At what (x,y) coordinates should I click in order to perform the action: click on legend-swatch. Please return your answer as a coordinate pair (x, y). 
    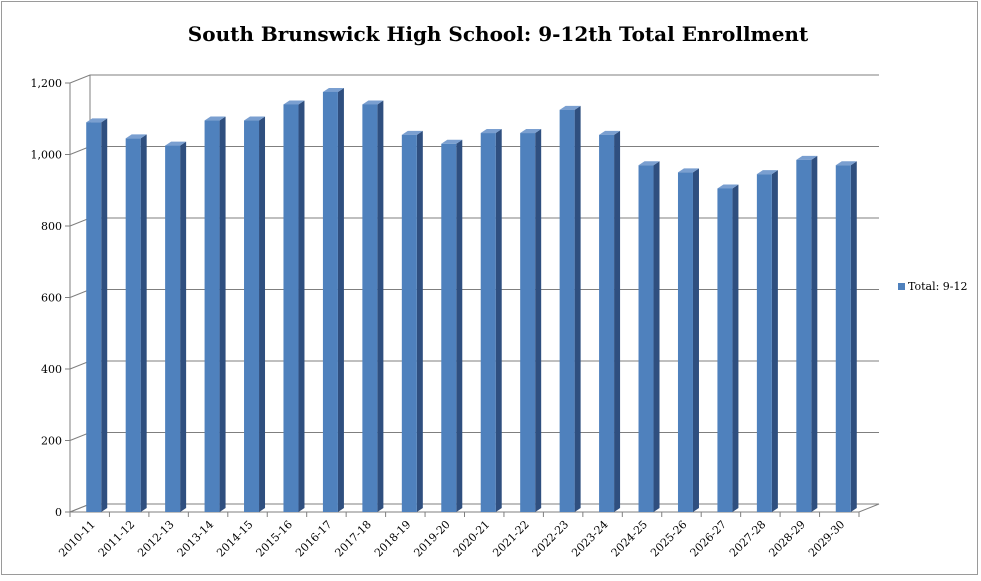
    Looking at the image, I should click on (901, 286).